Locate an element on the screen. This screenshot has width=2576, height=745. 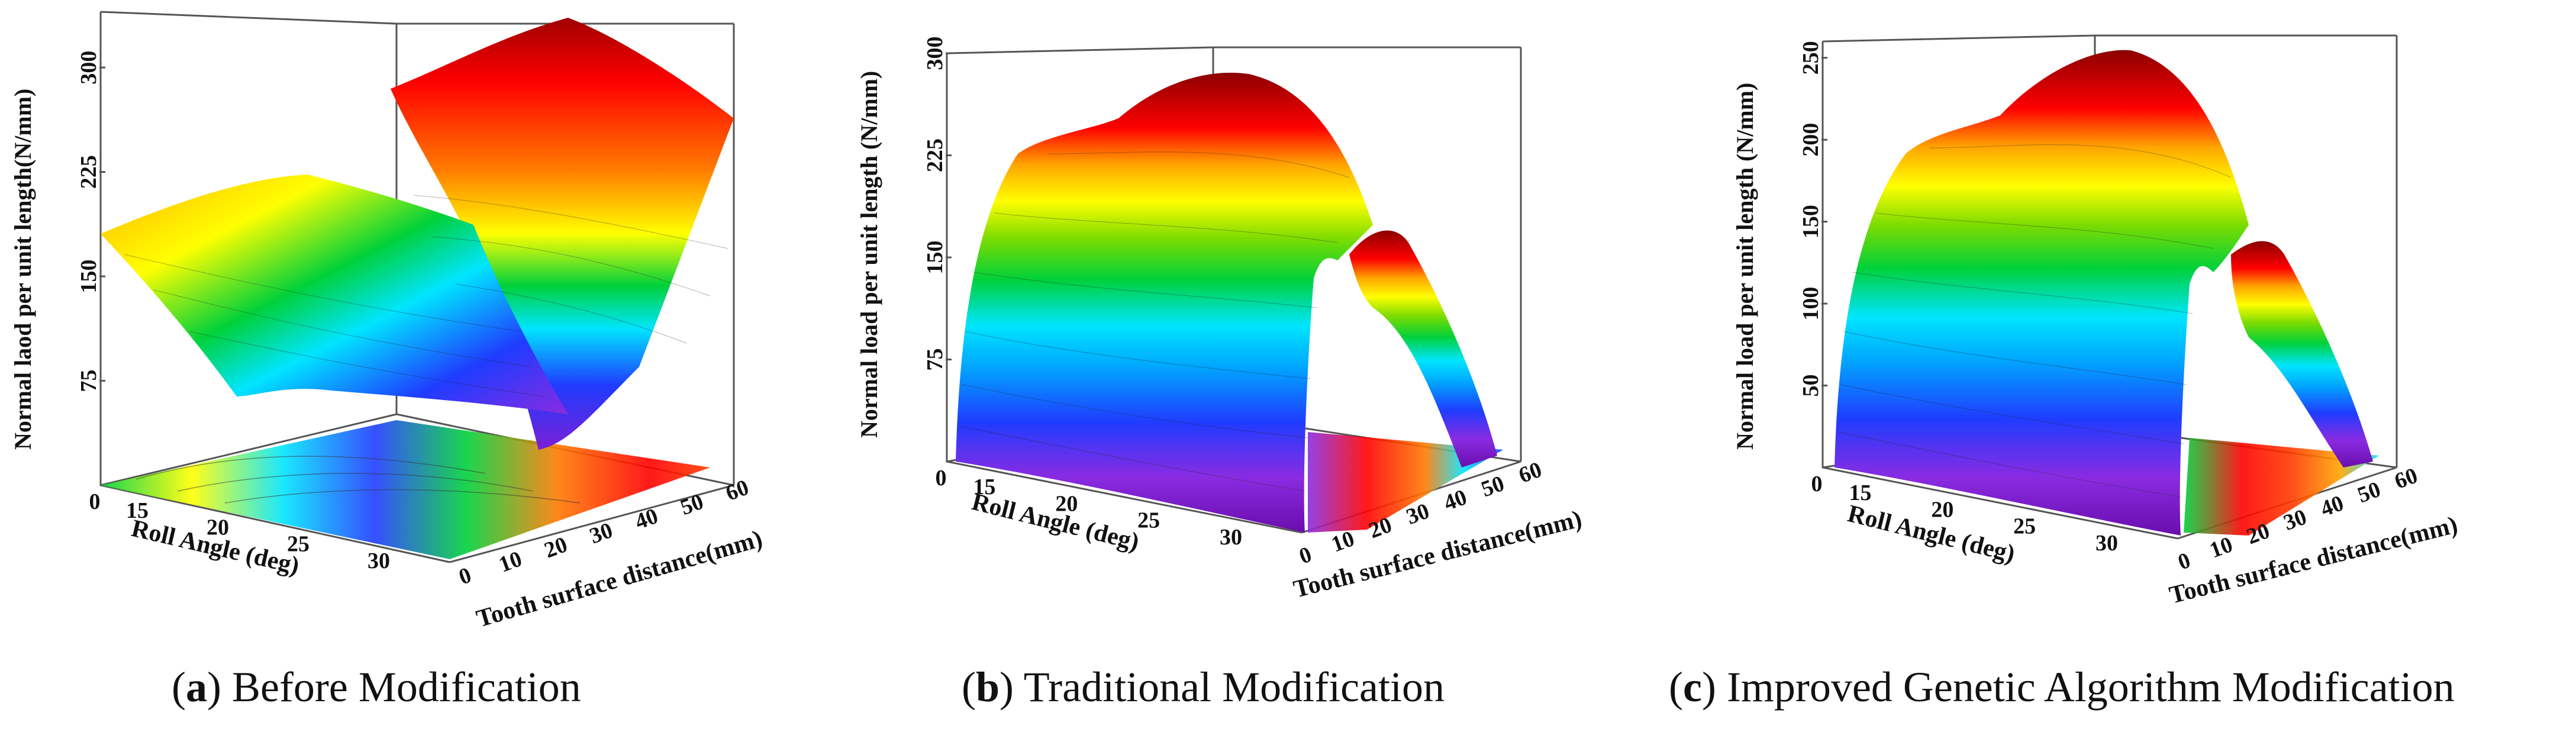
caption-title-b: Traditional Modification is located at coordinates (1234, 687).